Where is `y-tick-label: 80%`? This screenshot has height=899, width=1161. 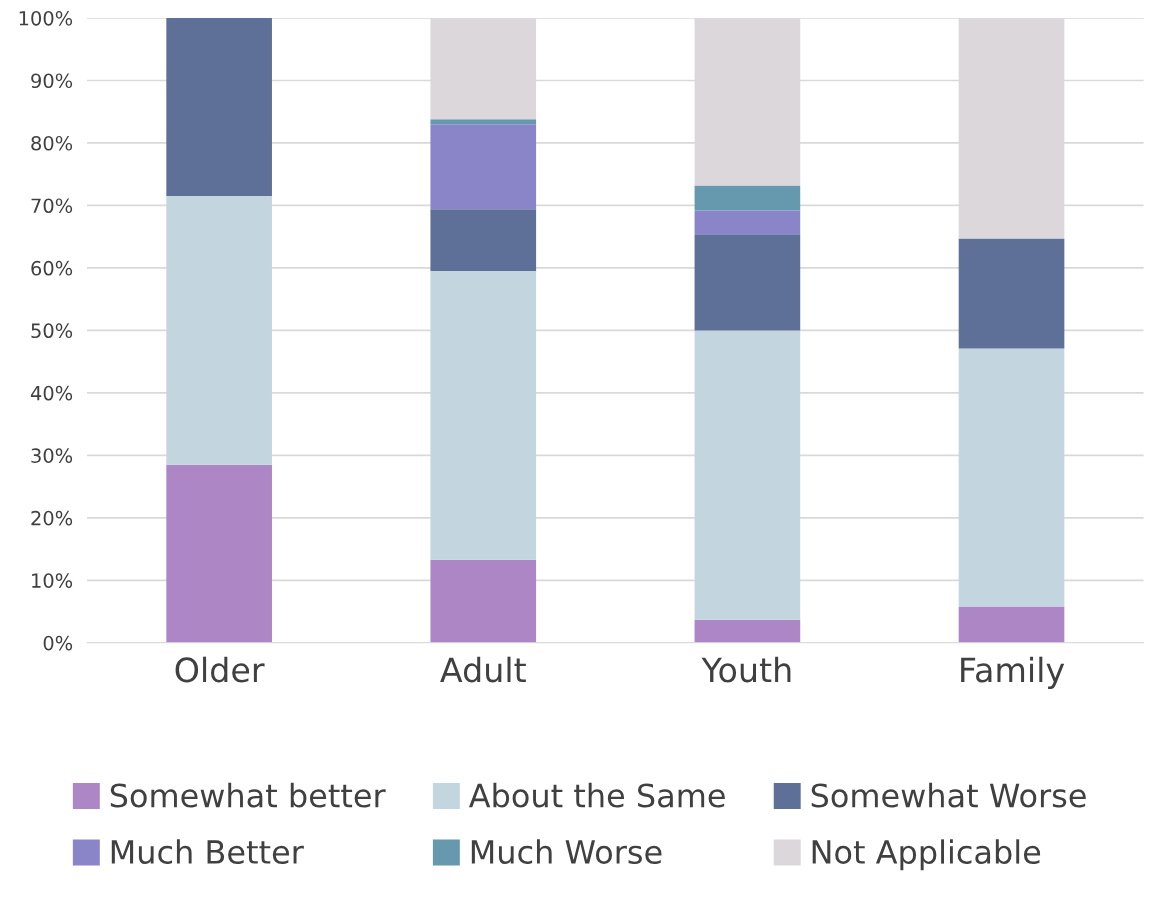
y-tick-label: 80% is located at coordinates (52, 143).